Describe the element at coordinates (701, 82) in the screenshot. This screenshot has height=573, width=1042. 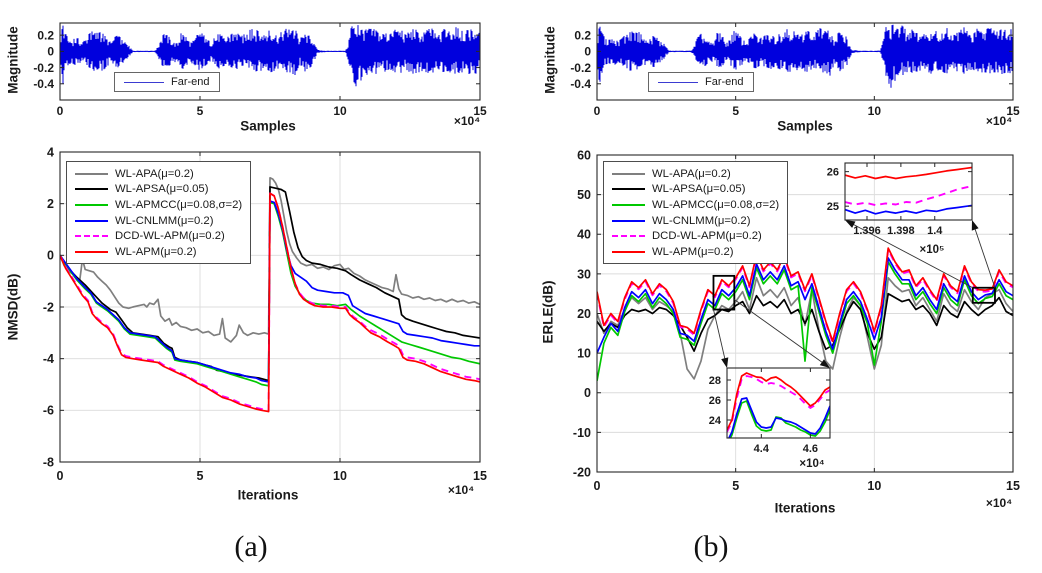
I see `wave-b-legend: Far-end` at that location.